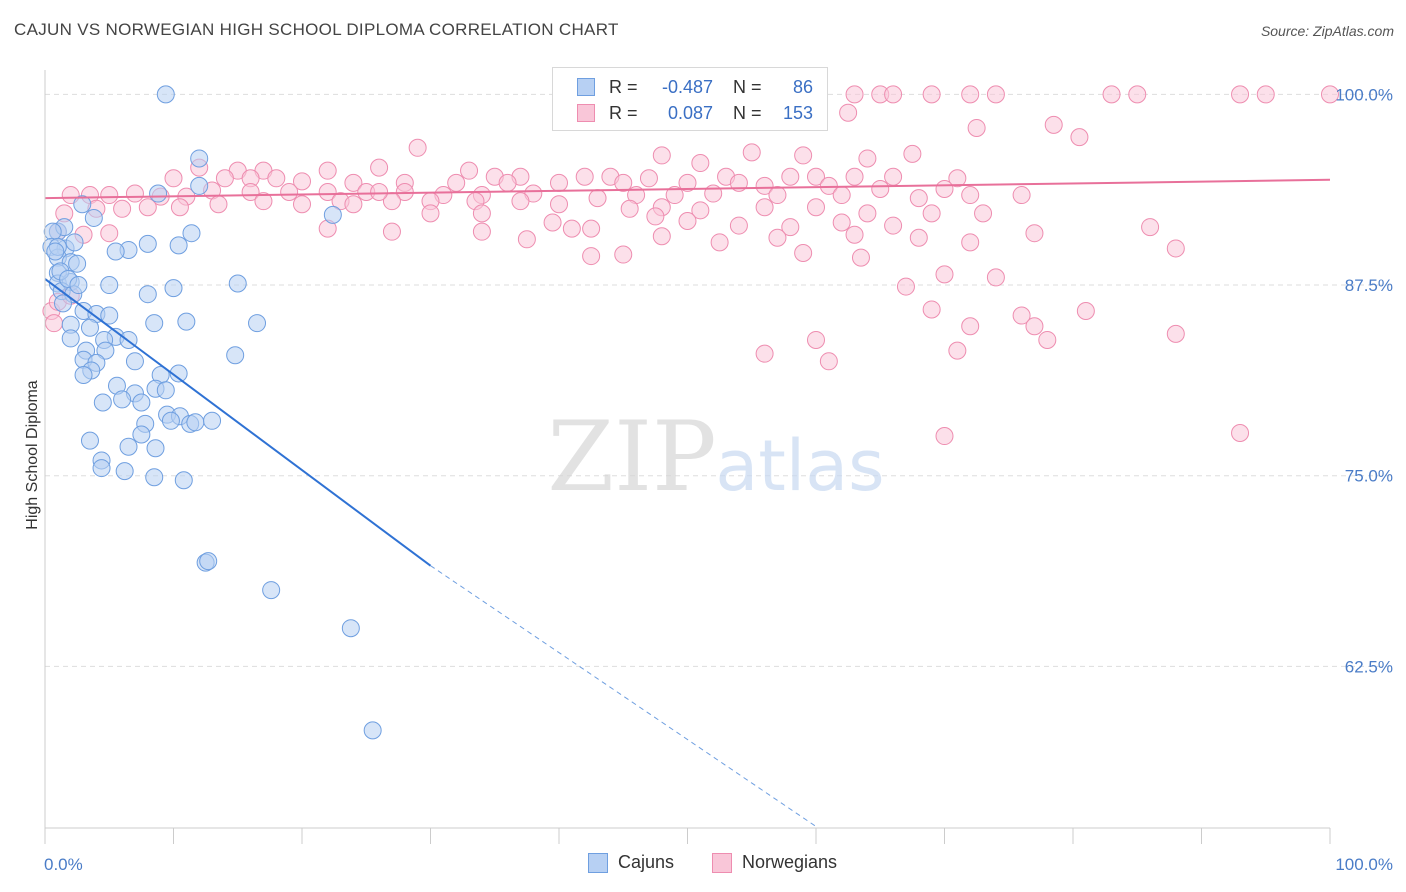  I want to click on legend-label-norwegians: Norwegians, so click(790, 862).